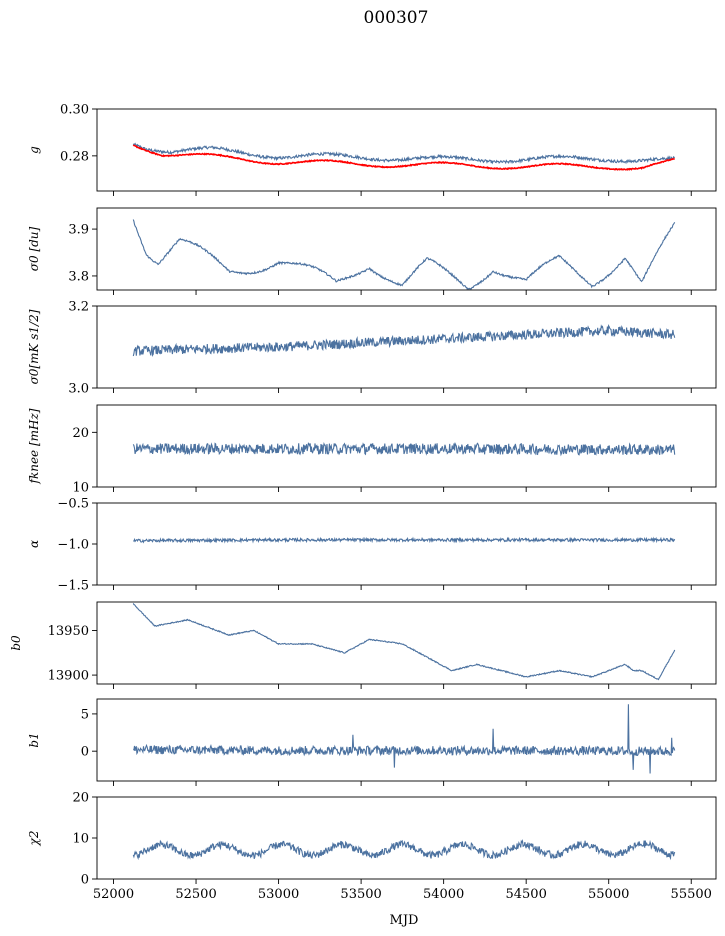 This screenshot has width=725, height=936. I want to click on panel-5: 13900 13950 b0, so click(363, 645).